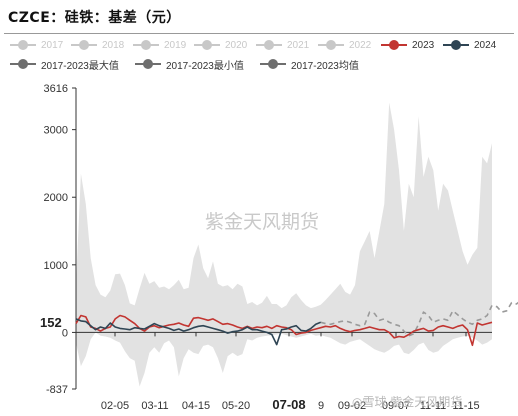 The height and width of the screenshot is (416, 518). Describe the element at coordinates (433, 406) in the screenshot. I see `x-tick-label: 11-11` at that location.